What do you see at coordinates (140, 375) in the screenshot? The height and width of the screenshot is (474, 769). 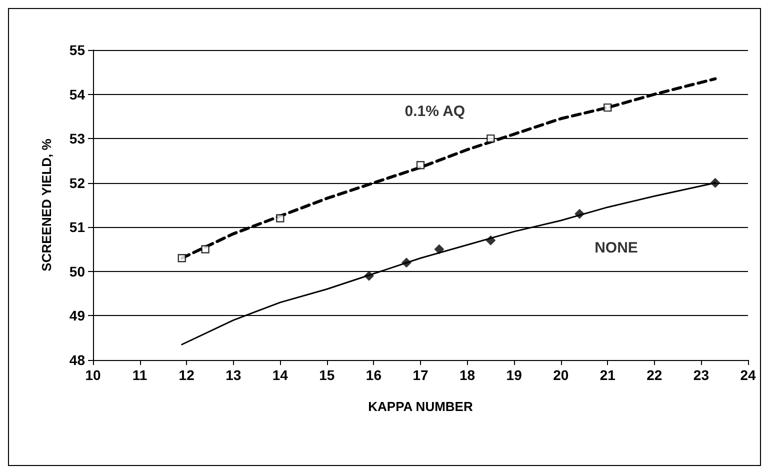 I see `x-tick-label: 11` at bounding box center [140, 375].